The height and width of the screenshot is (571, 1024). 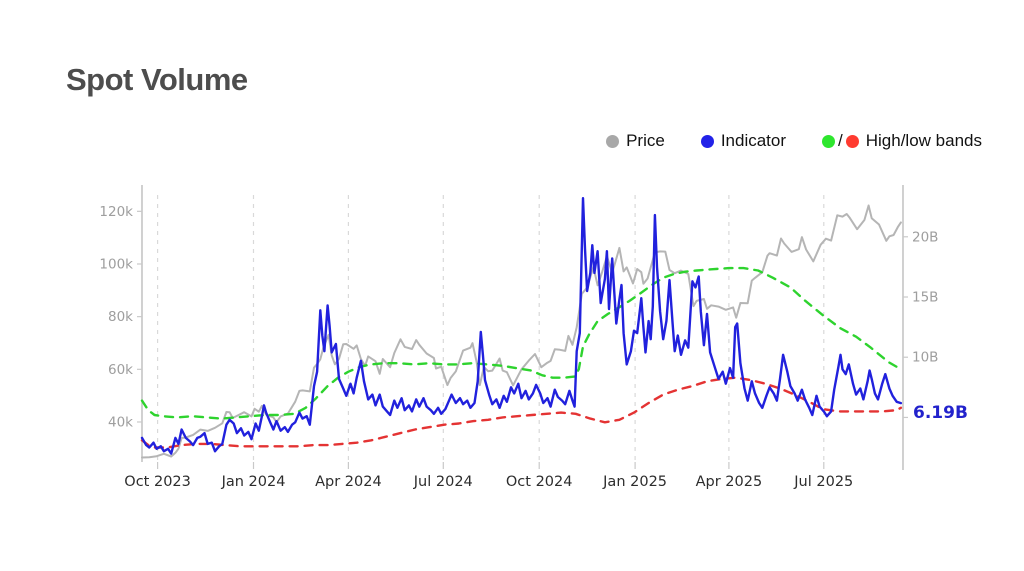 I want to click on right-y-tick-label: 20B, so click(x=925, y=237).